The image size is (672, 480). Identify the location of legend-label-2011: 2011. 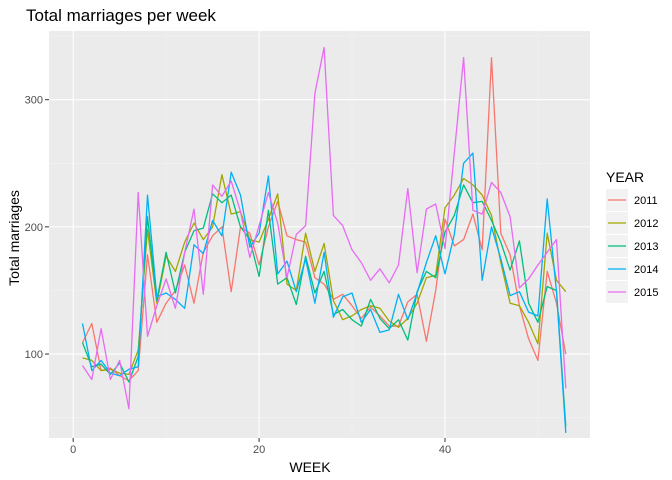
(646, 201).